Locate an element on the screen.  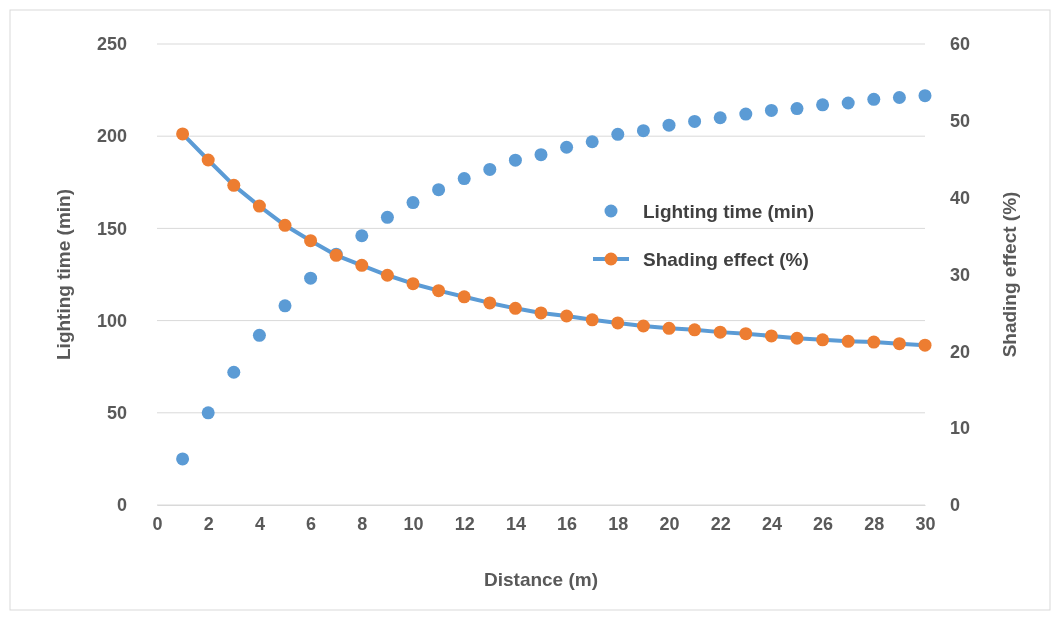
x-tick-label: 14 is located at coordinates (515, 523).